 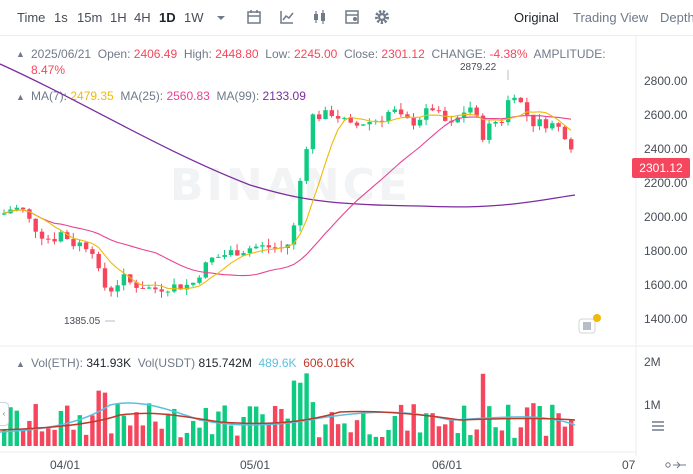 What do you see at coordinates (676, 17) in the screenshot?
I see `view-depth: Depth` at bounding box center [676, 17].